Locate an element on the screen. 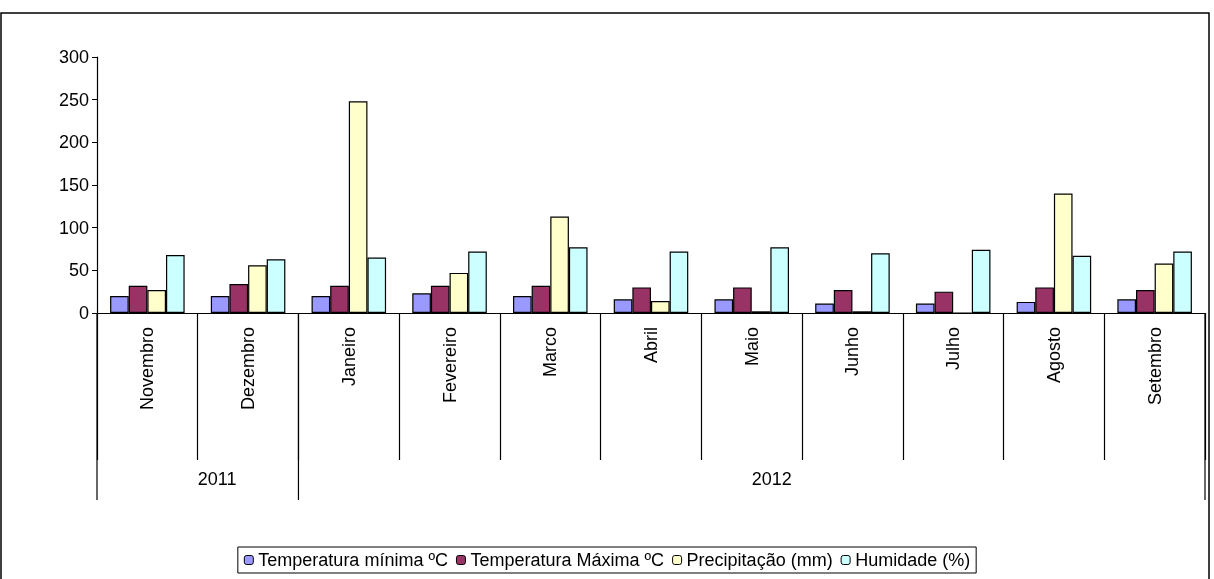 Image resolution: width=1214 pixels, height=579 pixels. y-tick-label: 300 is located at coordinates (73, 57).